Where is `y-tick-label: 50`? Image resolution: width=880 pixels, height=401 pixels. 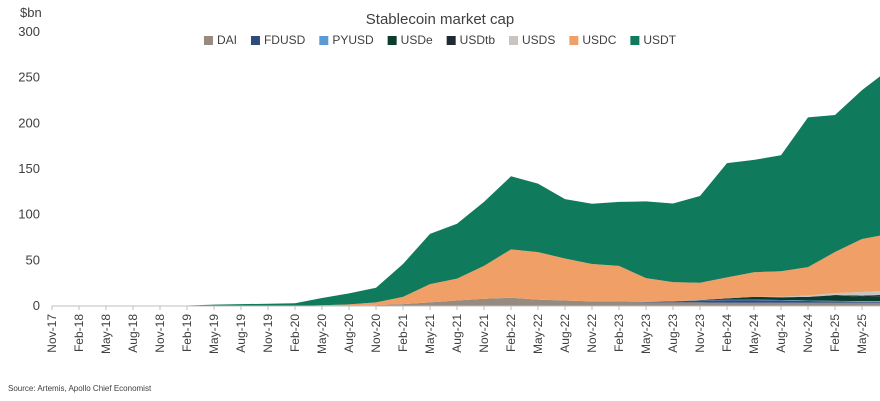
y-tick-label: 50 is located at coordinates (33, 259).